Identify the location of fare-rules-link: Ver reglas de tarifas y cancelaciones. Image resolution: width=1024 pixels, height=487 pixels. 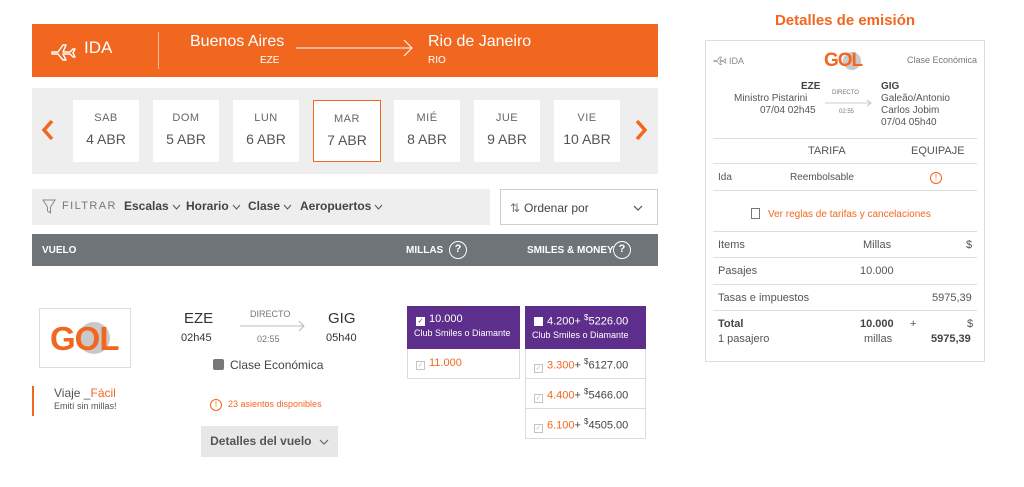
(841, 214).